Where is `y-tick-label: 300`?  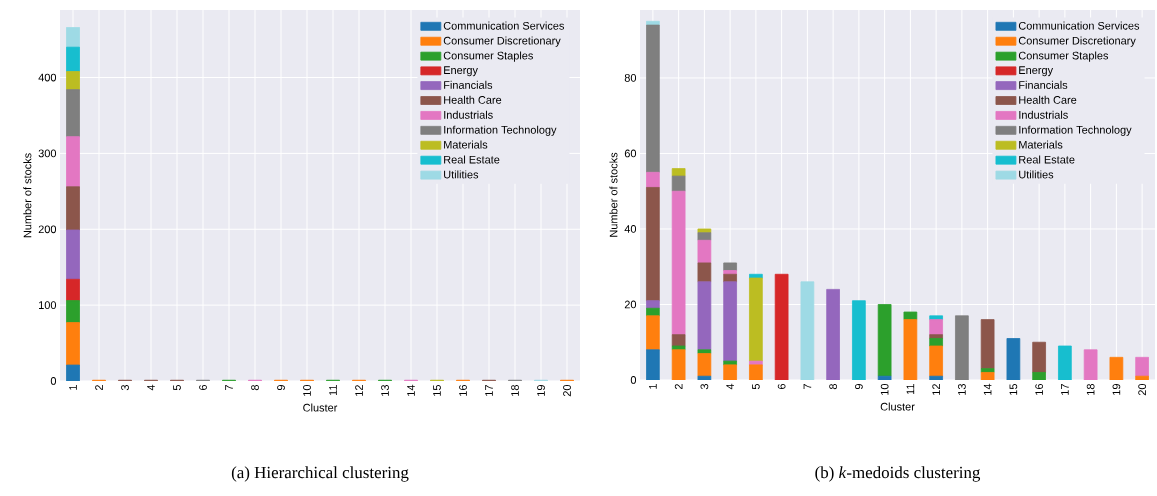 y-tick-label: 300 is located at coordinates (47, 153).